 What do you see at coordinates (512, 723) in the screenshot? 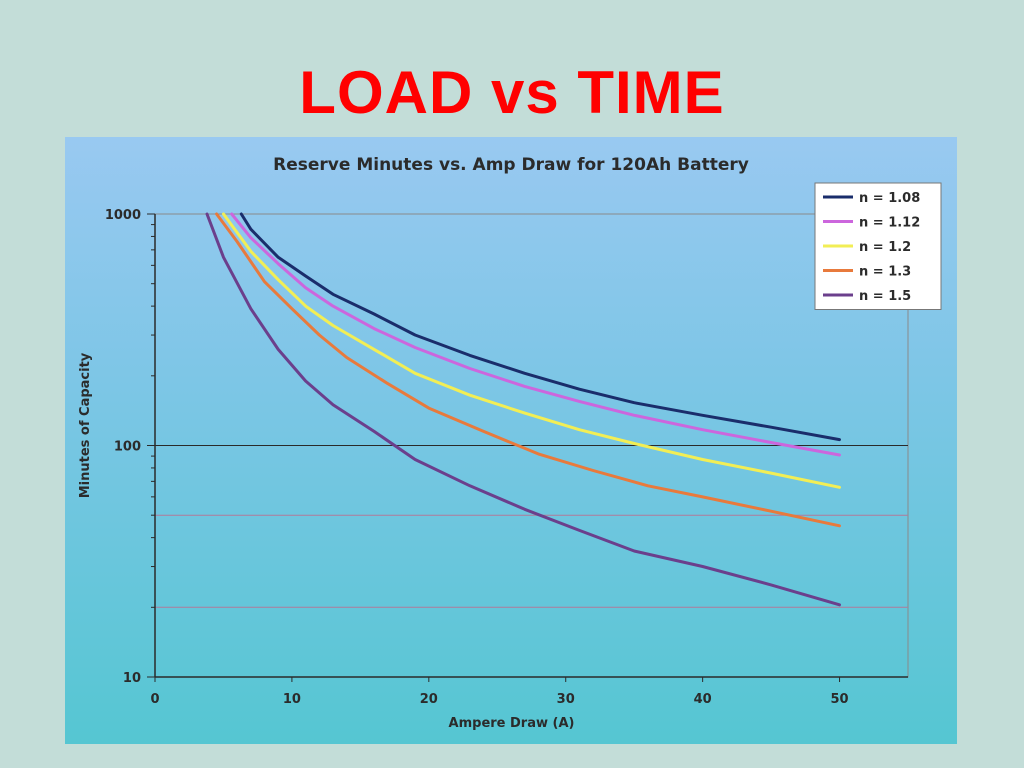
I see `x-axis-label: Ampere Draw (A)` at bounding box center [512, 723].